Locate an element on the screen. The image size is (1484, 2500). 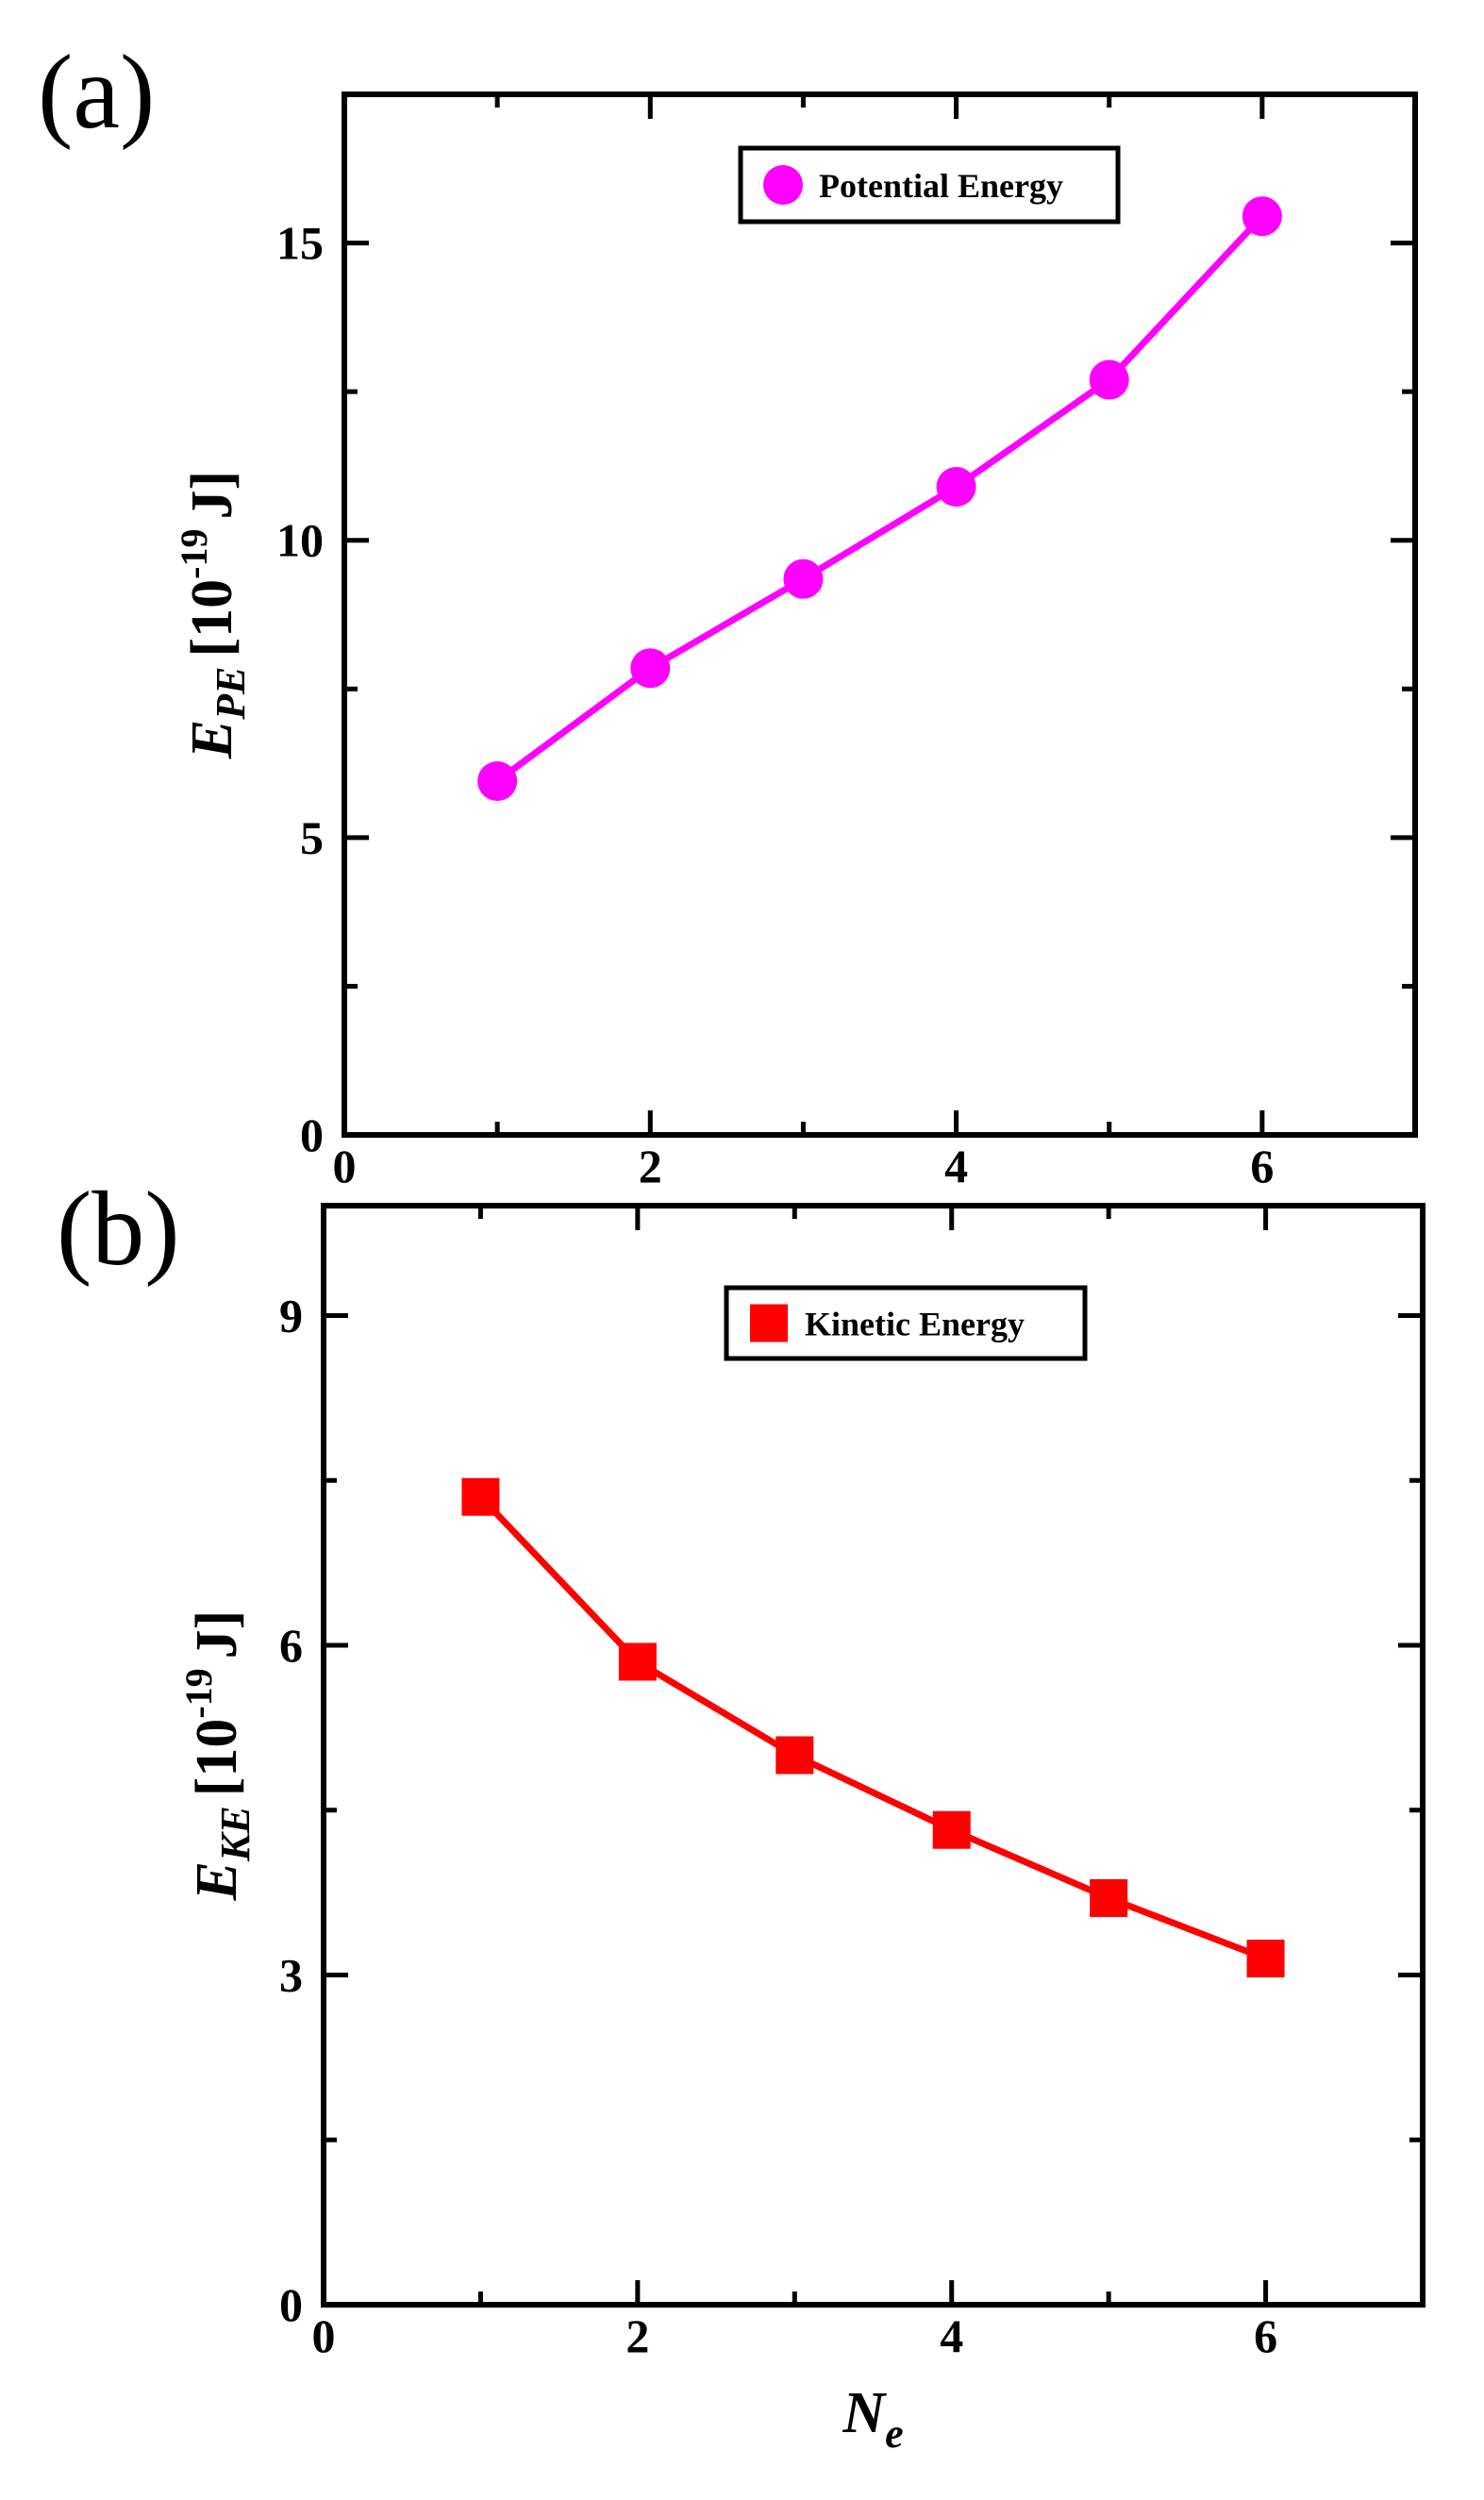
y-tick-label: 3 is located at coordinates (291, 1976).